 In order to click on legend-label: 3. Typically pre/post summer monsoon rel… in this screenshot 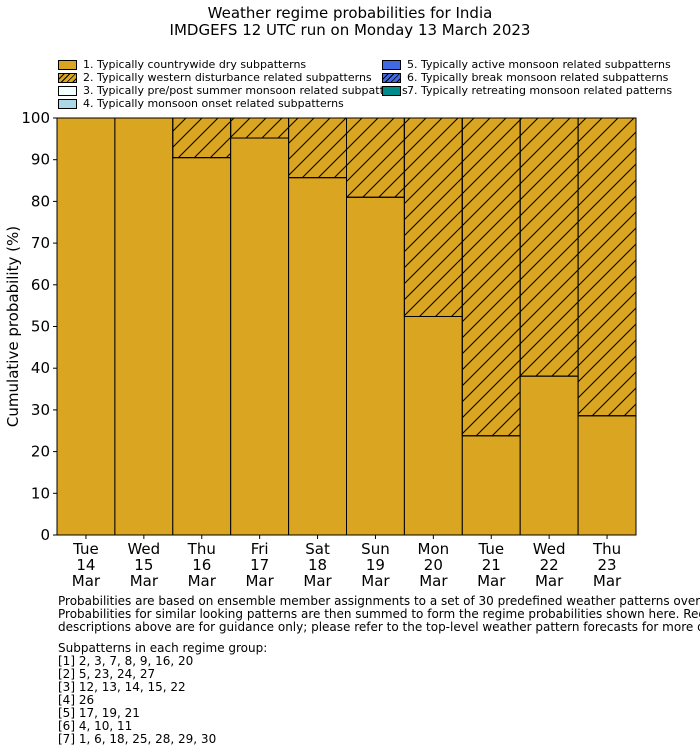, I will do `click(245, 90)`.